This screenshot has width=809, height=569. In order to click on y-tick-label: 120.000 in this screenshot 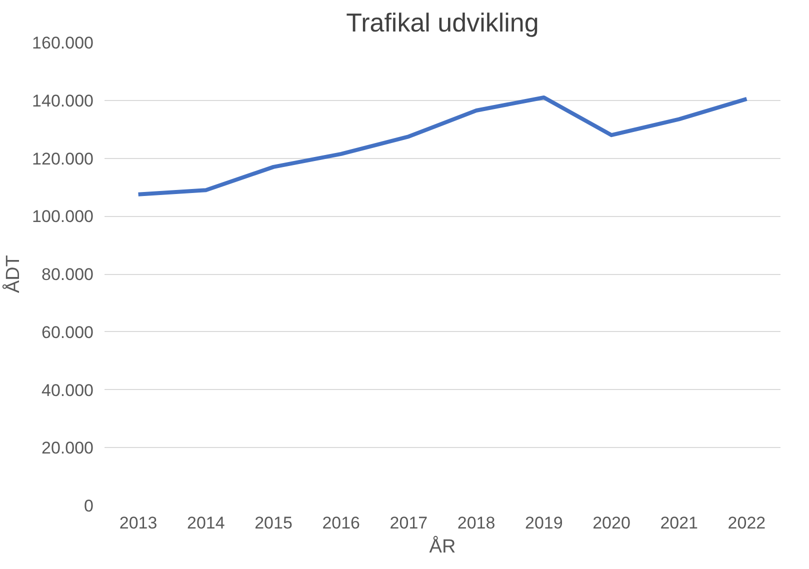, I will do `click(63, 158)`.